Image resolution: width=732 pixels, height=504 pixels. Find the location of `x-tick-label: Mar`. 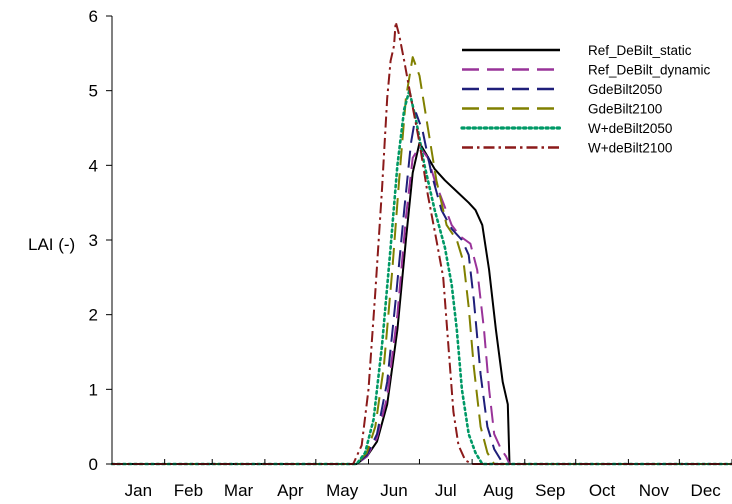

x-tick-label: Mar is located at coordinates (239, 490).